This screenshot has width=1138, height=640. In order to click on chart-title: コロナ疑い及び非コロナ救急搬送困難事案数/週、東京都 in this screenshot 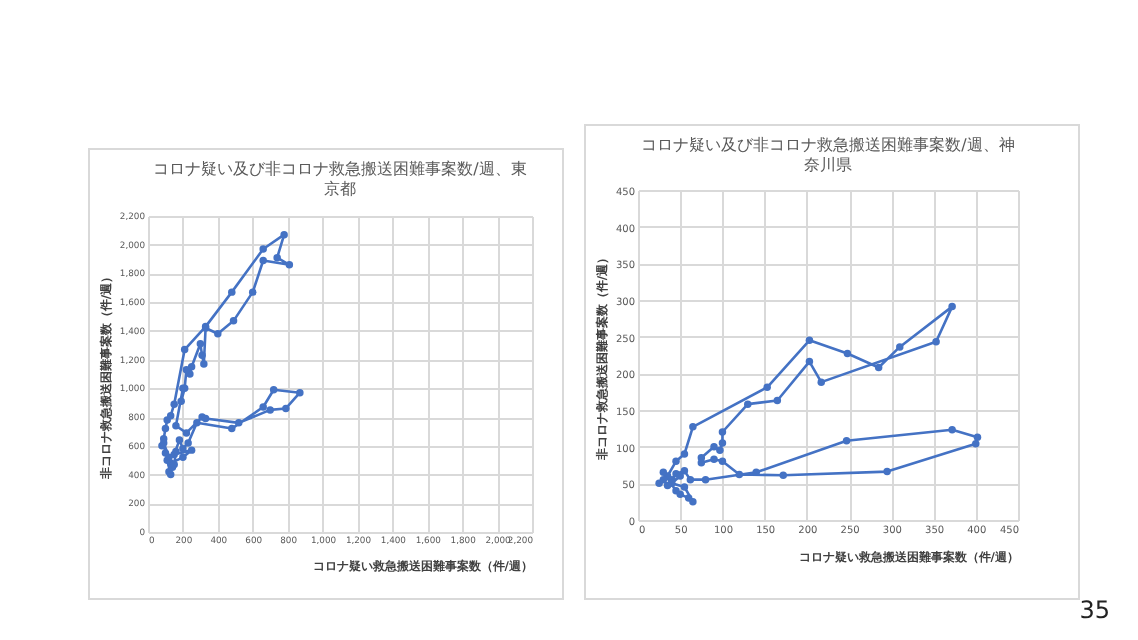, I will do `click(340, 179)`.